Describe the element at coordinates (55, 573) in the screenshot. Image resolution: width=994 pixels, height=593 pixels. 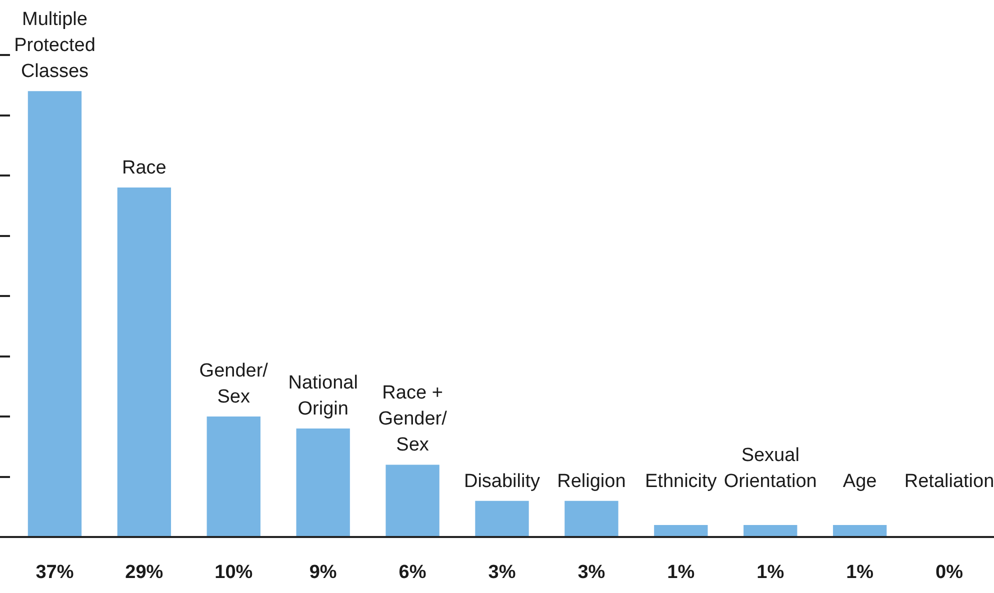
I see `data-label: 37%` at that location.